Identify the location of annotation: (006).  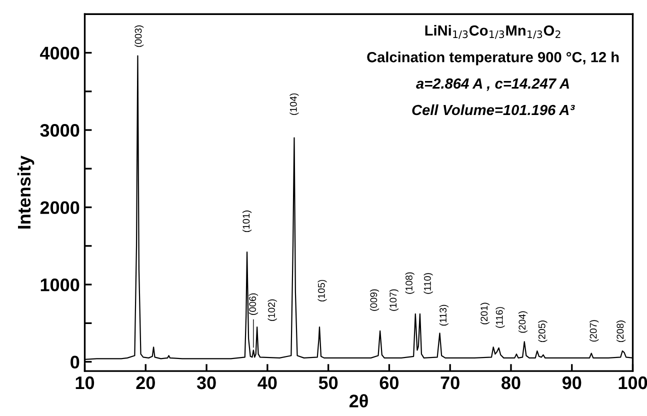
(253, 304).